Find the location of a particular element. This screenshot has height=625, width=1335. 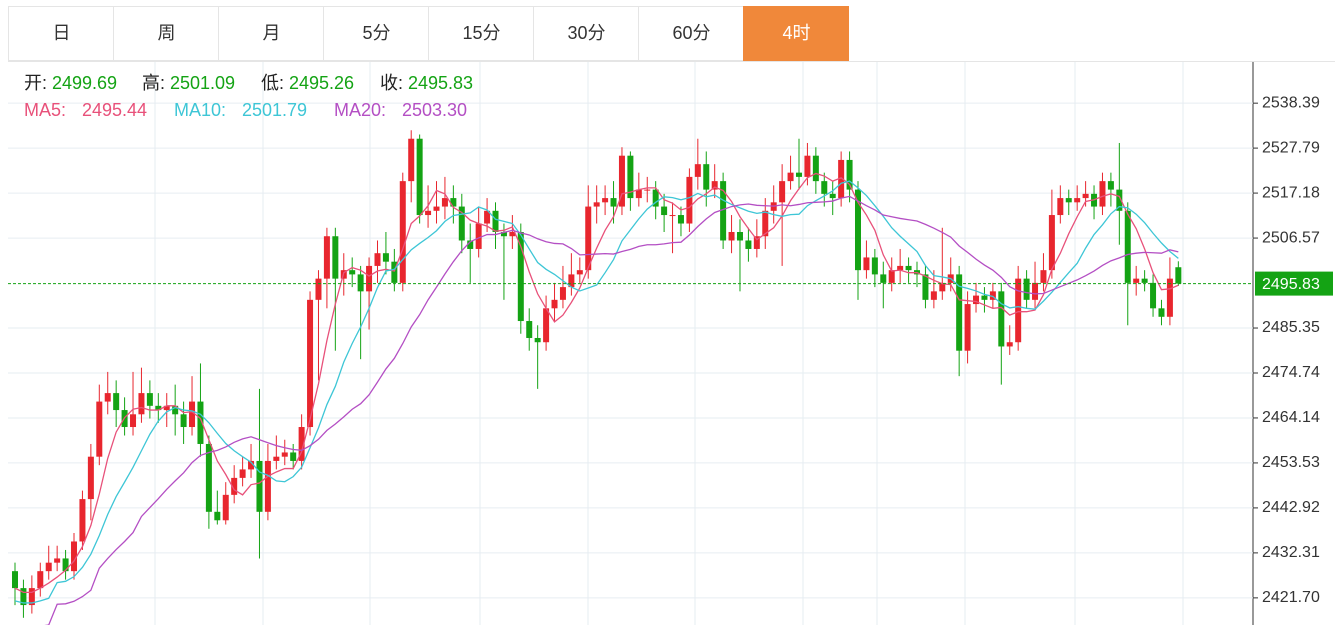

tab-label: 30分 is located at coordinates (586, 33).